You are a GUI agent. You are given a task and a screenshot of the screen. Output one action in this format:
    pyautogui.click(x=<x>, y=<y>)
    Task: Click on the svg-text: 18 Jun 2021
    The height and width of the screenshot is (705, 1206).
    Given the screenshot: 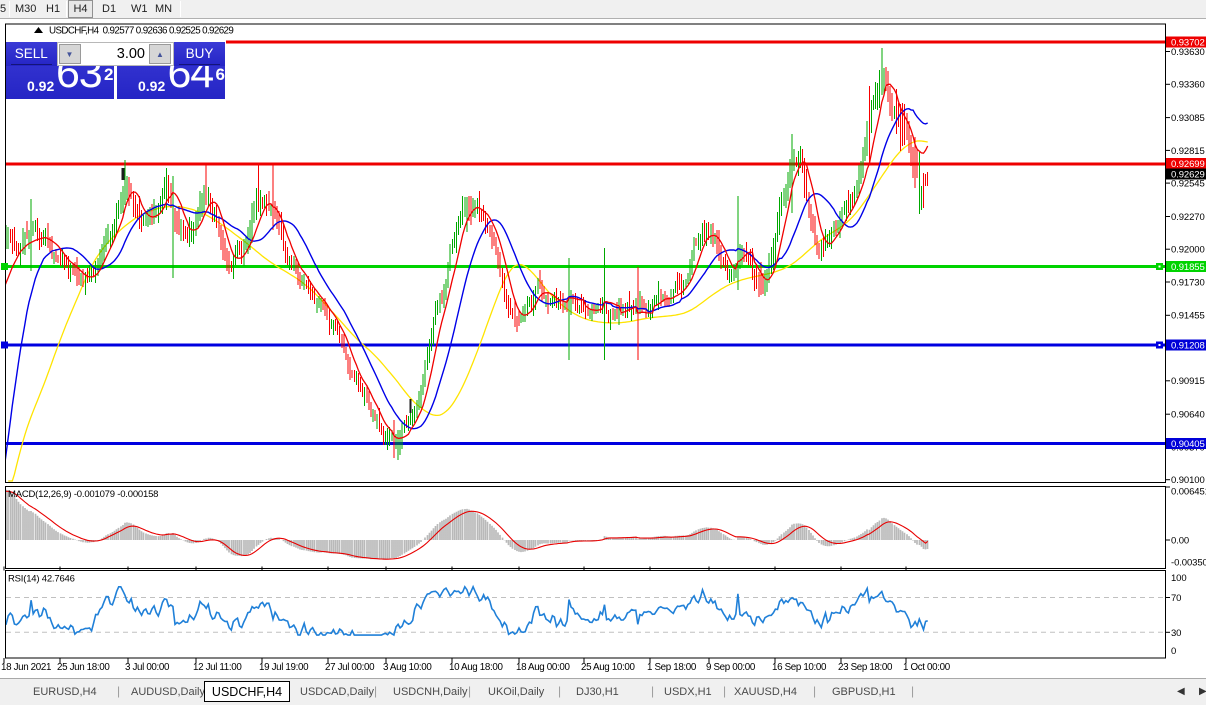 What is the action you would take?
    pyautogui.click(x=26, y=667)
    